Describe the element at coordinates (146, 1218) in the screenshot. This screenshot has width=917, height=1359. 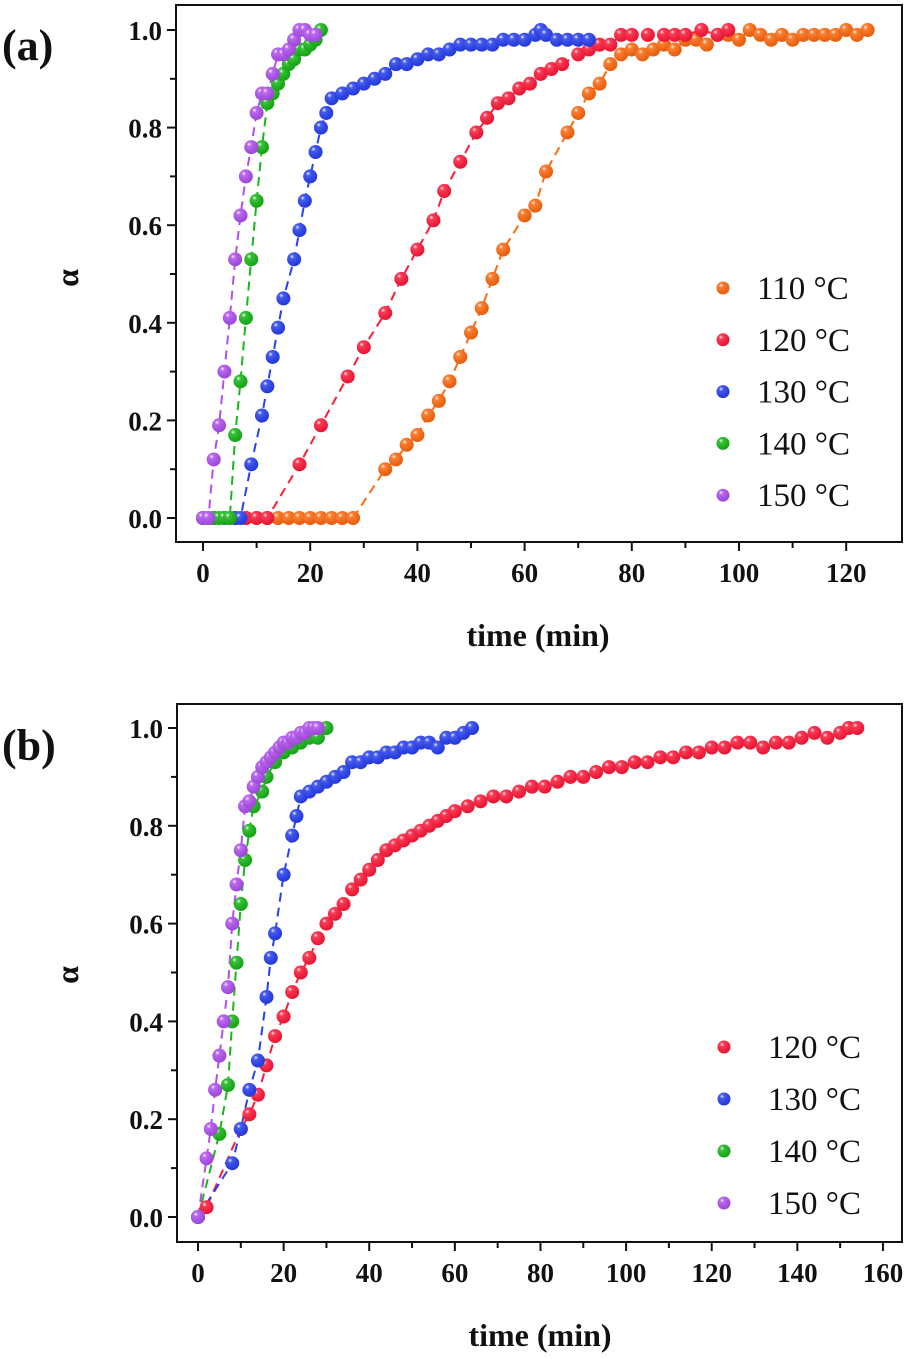
I see `y-tick-label: 0.0` at that location.